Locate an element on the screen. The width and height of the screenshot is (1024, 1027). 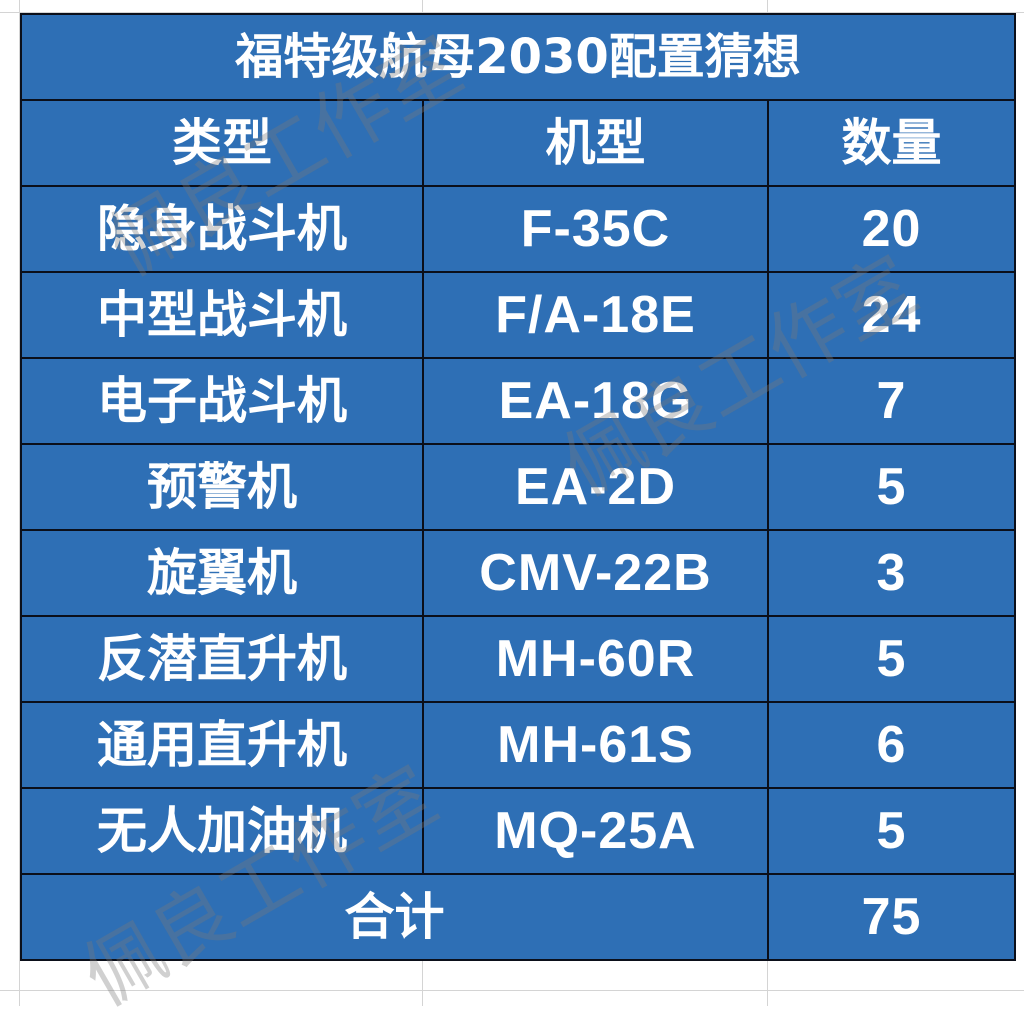
table-row: 隐身战斗机 F-35C 20 is located at coordinates (518, 229).